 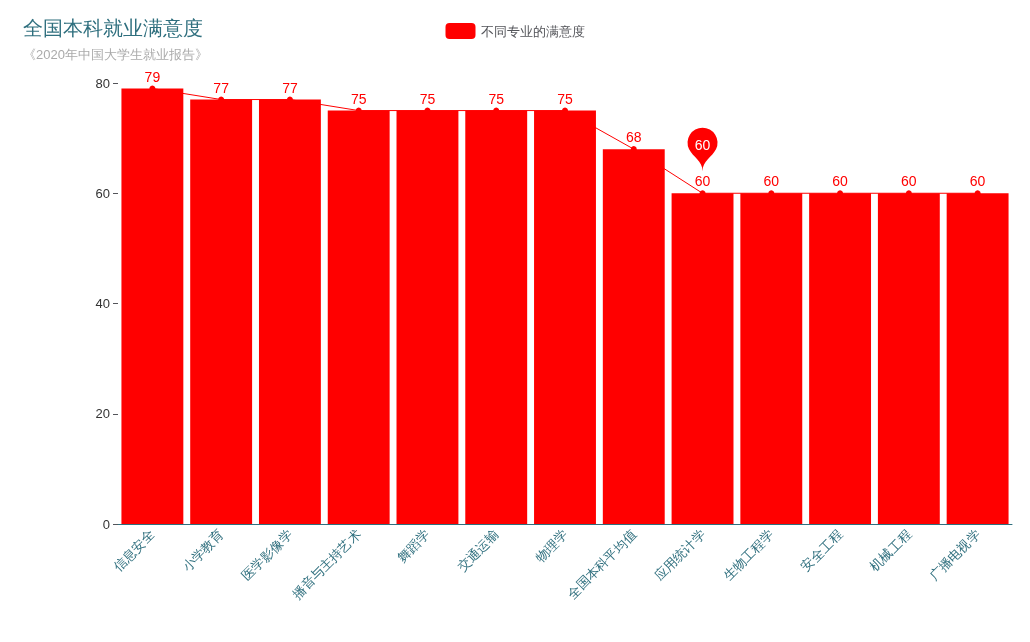 What do you see at coordinates (106, 524) in the screenshot?
I see `y-tick-label: 0` at bounding box center [106, 524].